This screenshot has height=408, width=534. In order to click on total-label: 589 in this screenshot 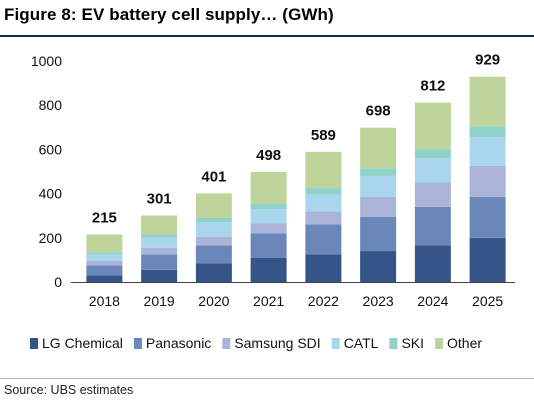, I will do `click(323, 135)`.